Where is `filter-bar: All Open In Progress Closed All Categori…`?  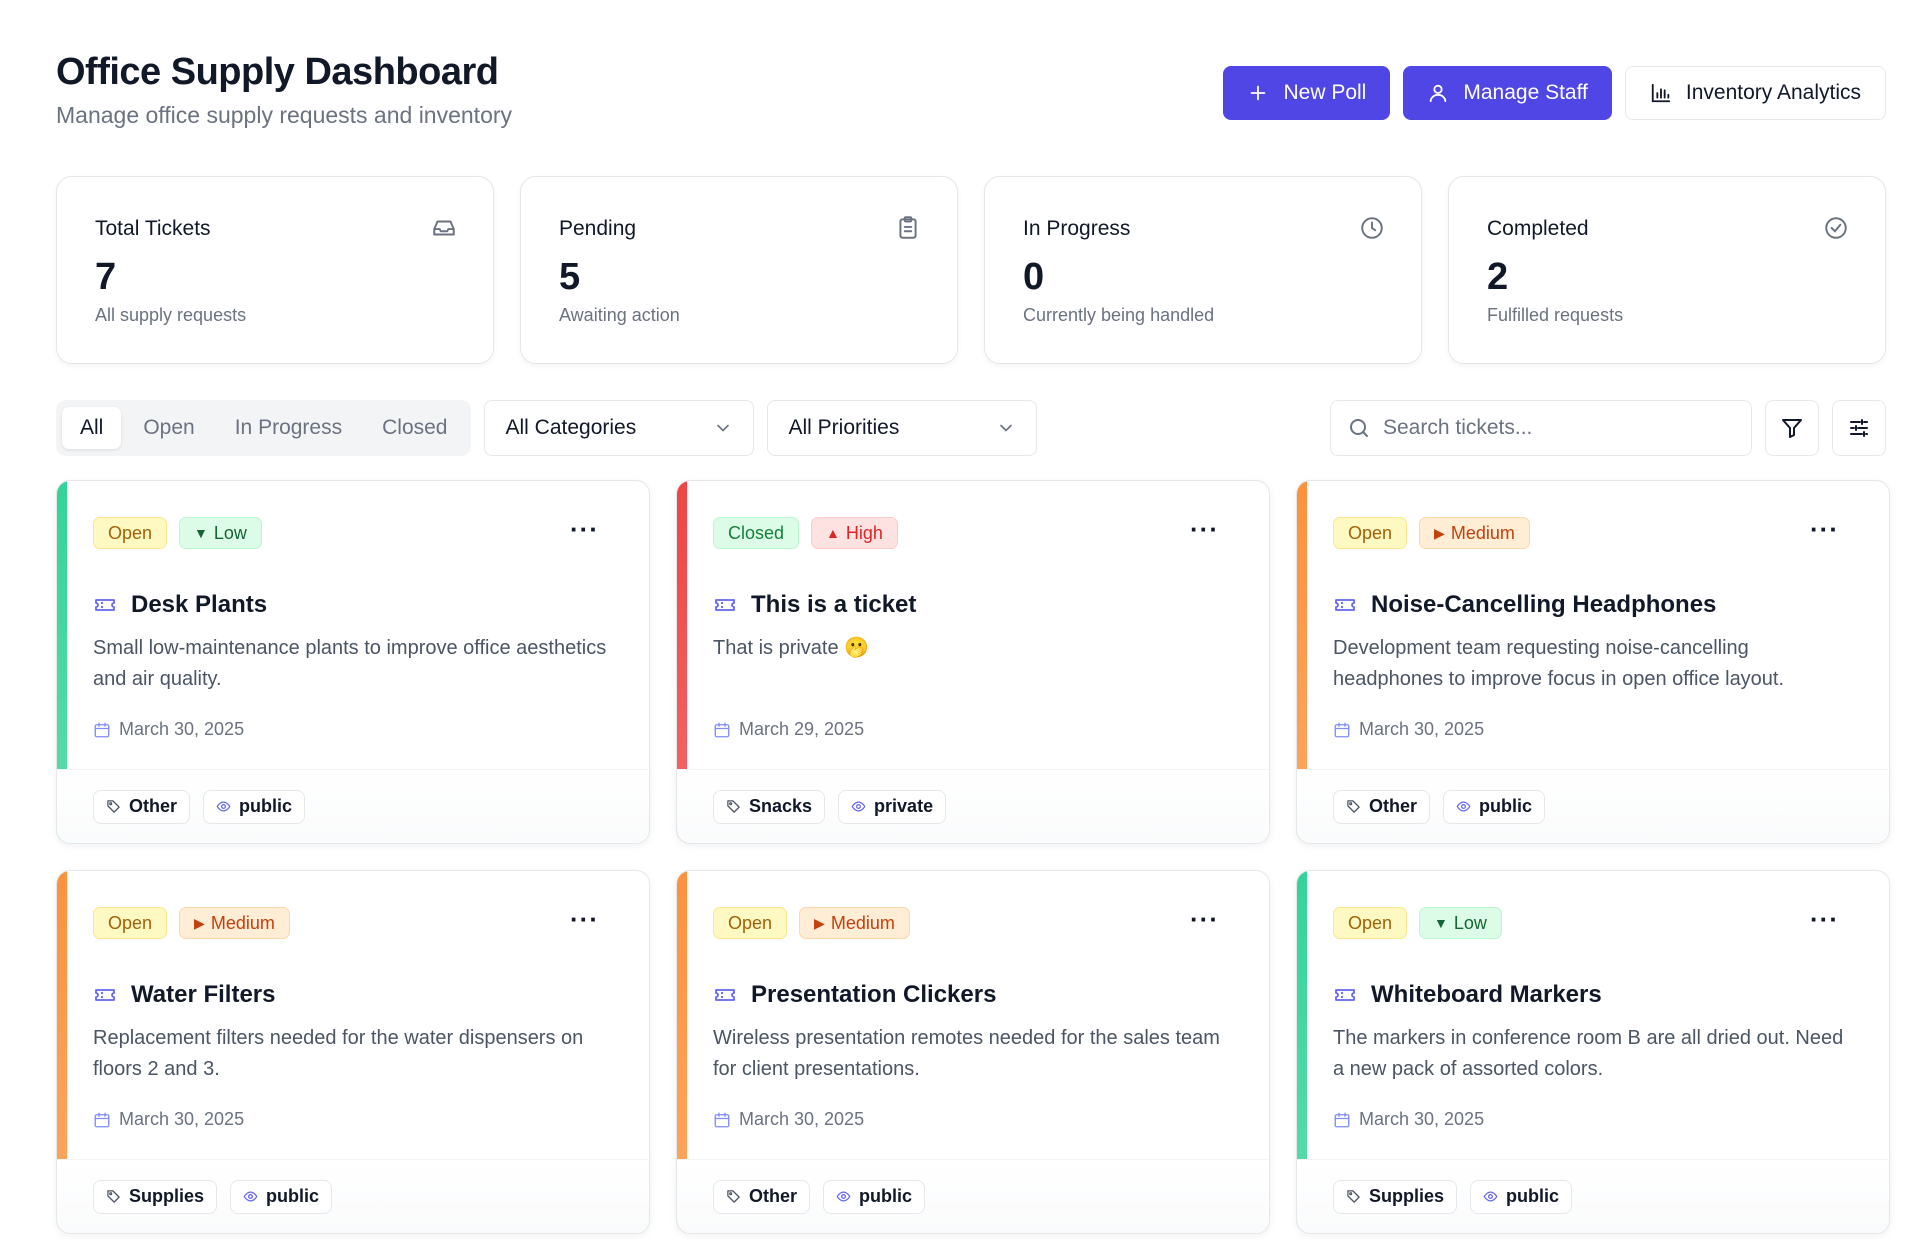 filter-bar: All Open In Progress Closed All Categori… is located at coordinates (971, 428).